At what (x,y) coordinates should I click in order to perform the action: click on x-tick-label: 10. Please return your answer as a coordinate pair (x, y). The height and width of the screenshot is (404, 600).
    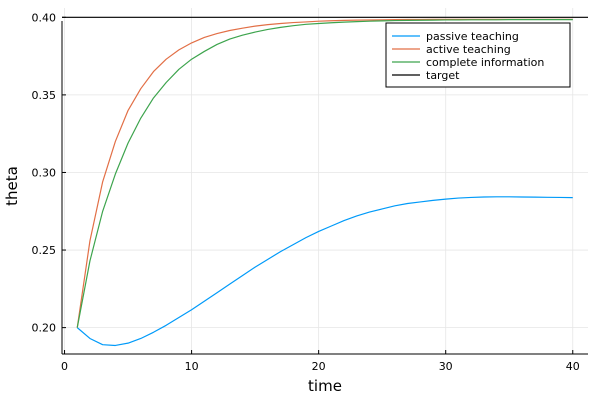
    Looking at the image, I should click on (192, 366).